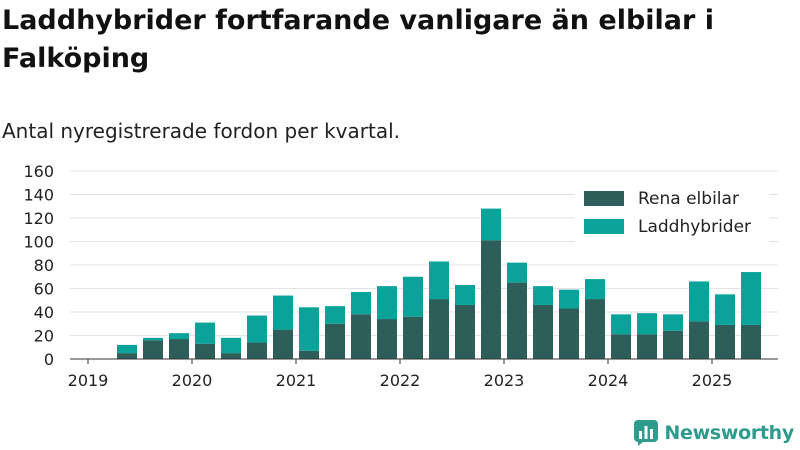 Image resolution: width=800 pixels, height=450 pixels. I want to click on brand-name: Newsworthy, so click(729, 433).